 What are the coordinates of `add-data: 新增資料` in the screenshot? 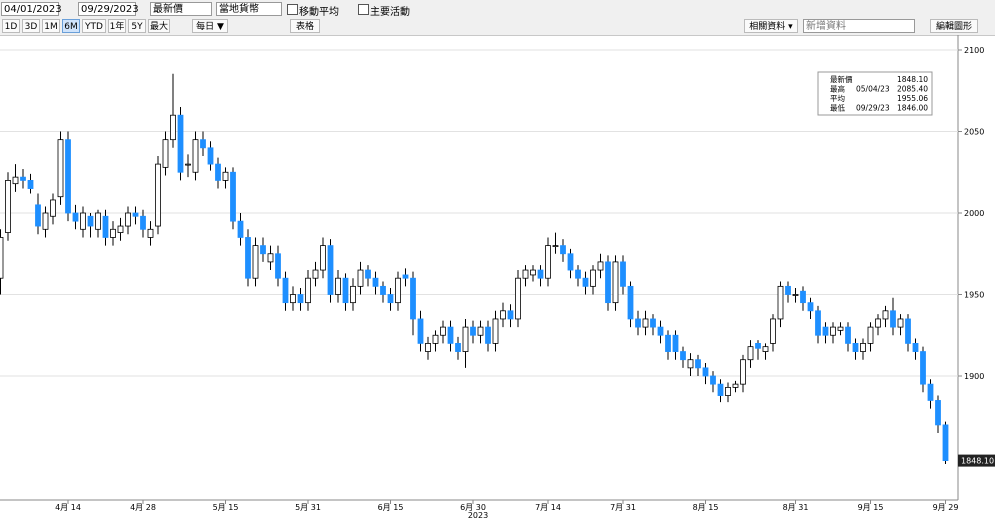 It's located at (859, 26).